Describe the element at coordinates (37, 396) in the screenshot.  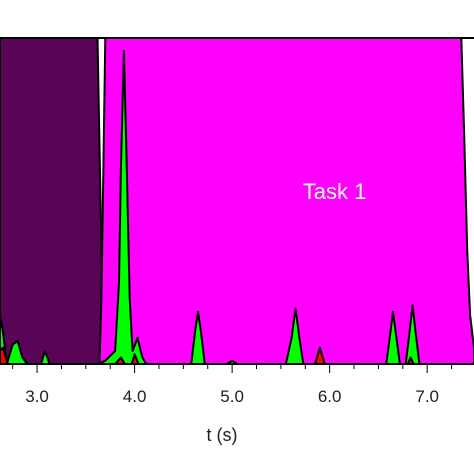
I see `x-tick-label: 3.0` at that location.